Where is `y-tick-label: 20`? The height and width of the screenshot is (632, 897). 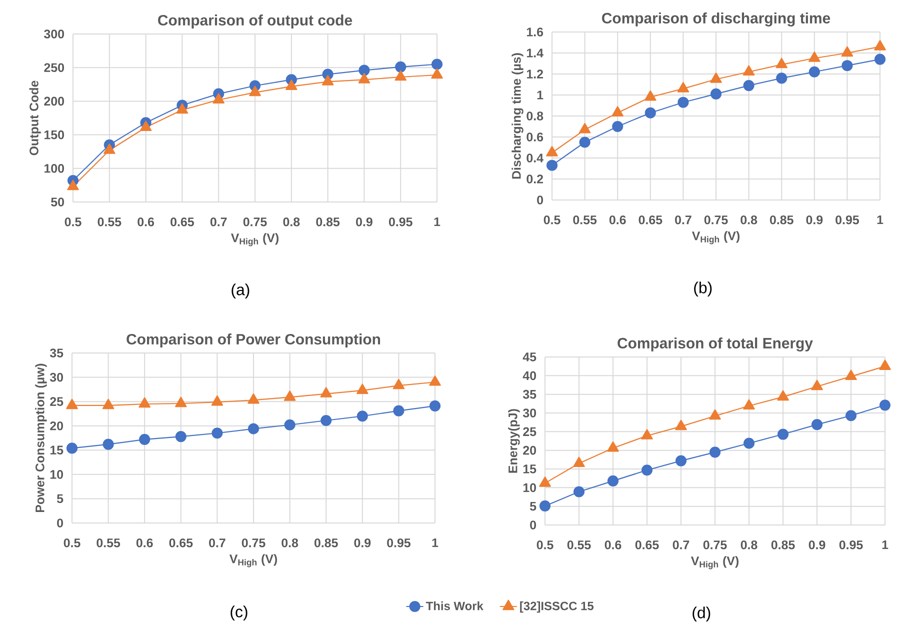
y-tick-label: 20 is located at coordinates (529, 450).